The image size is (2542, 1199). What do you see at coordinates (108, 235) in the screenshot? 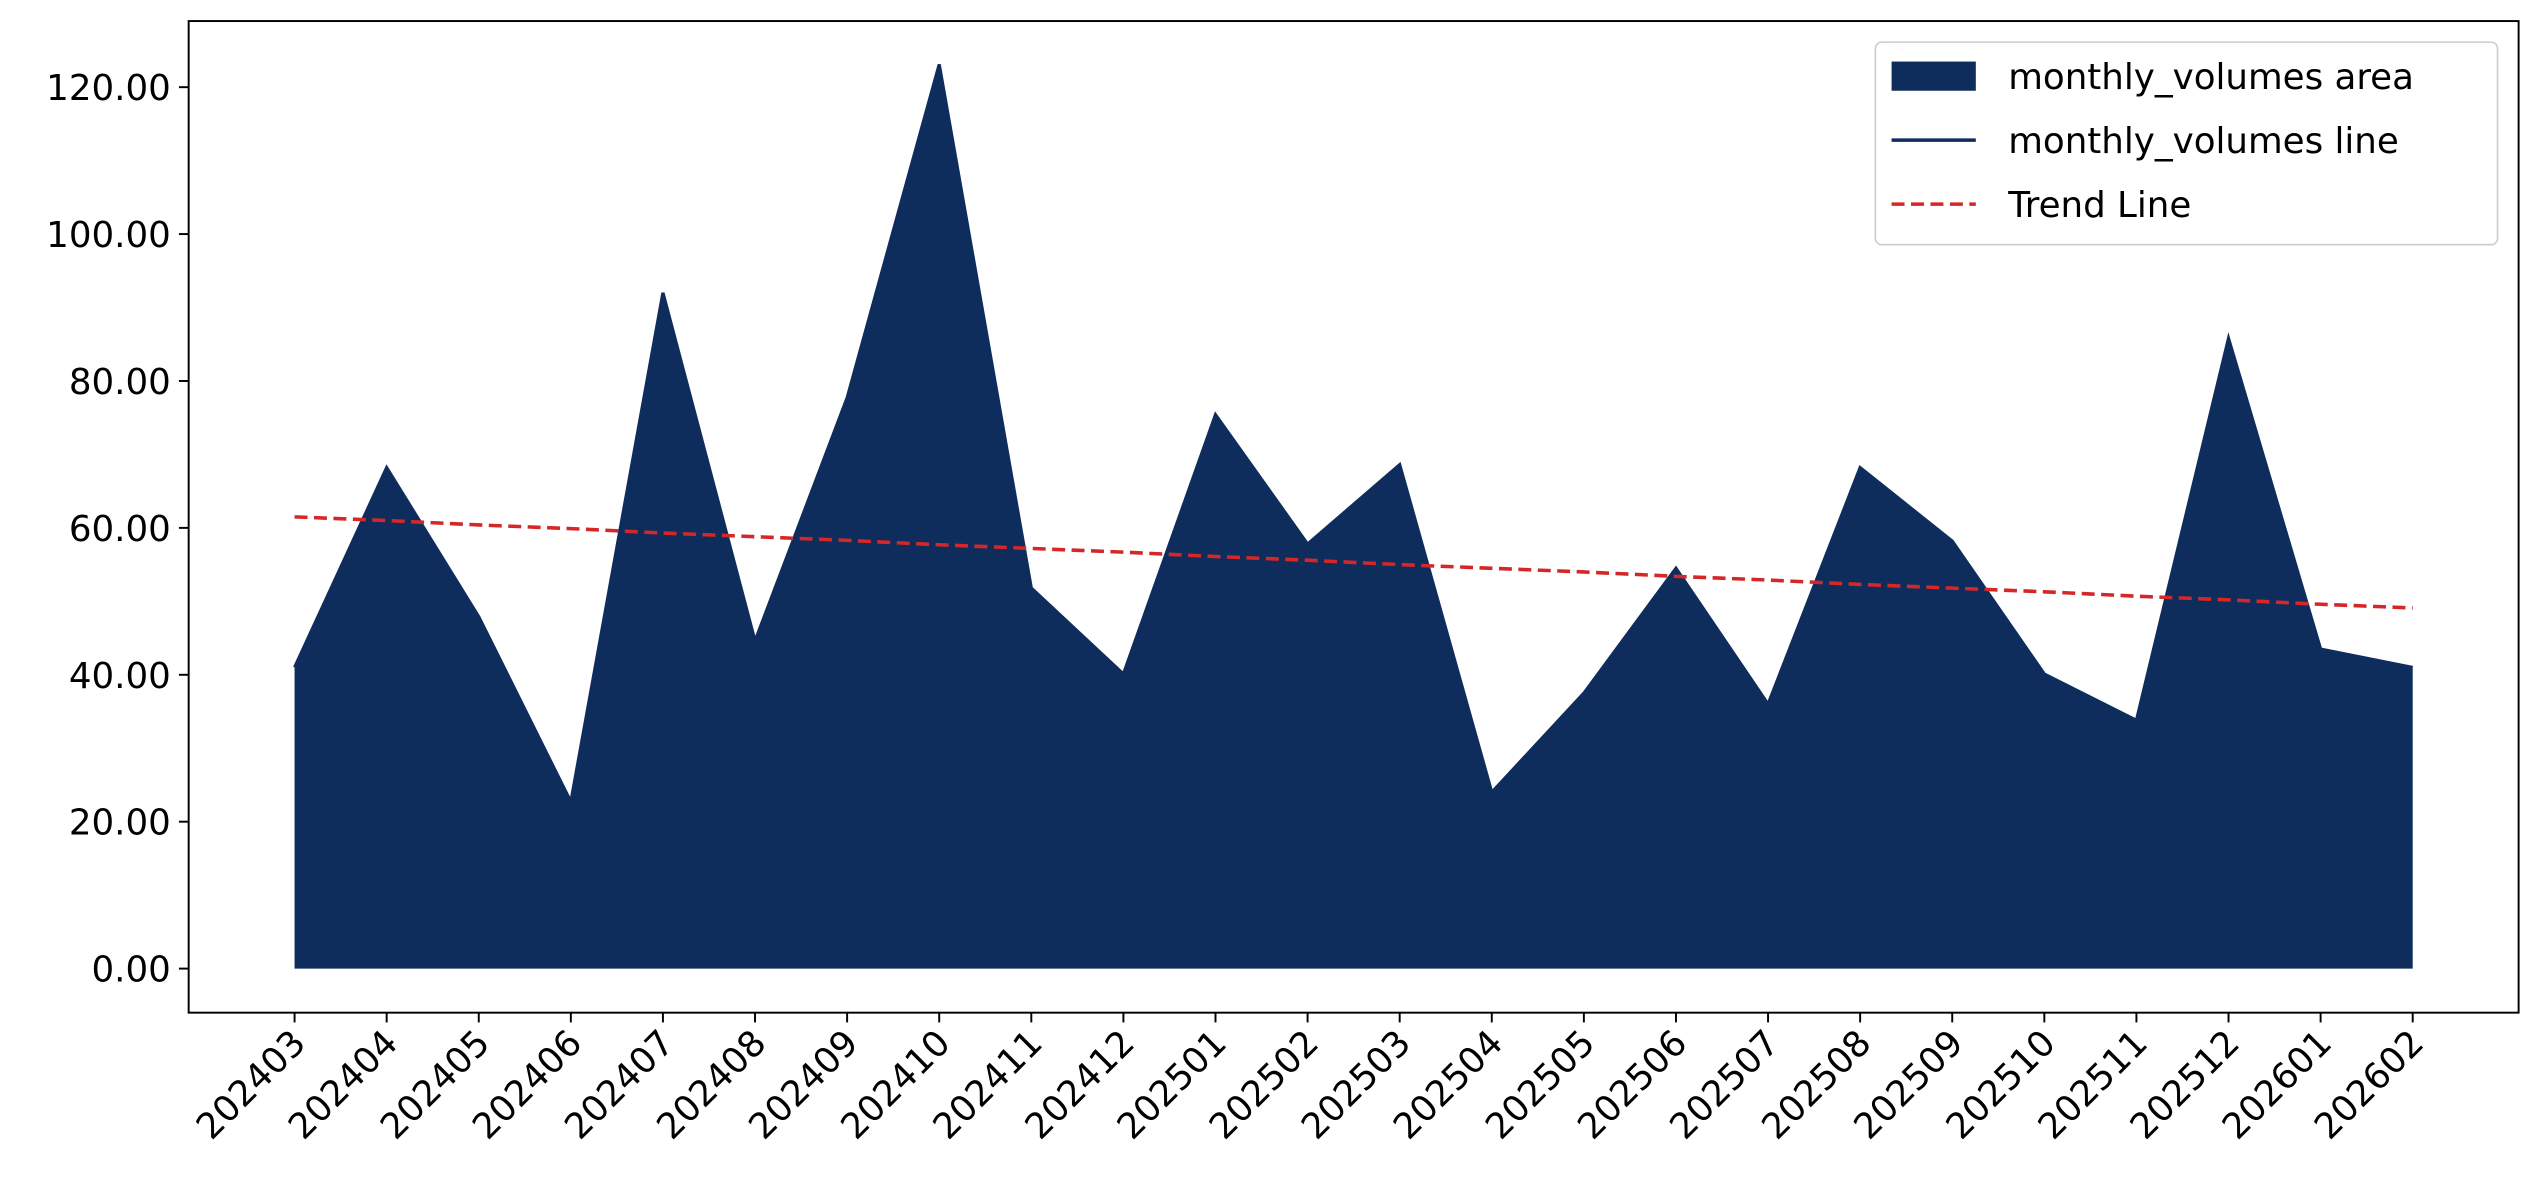
I see `y-tick-label: 100.00` at bounding box center [108, 235].